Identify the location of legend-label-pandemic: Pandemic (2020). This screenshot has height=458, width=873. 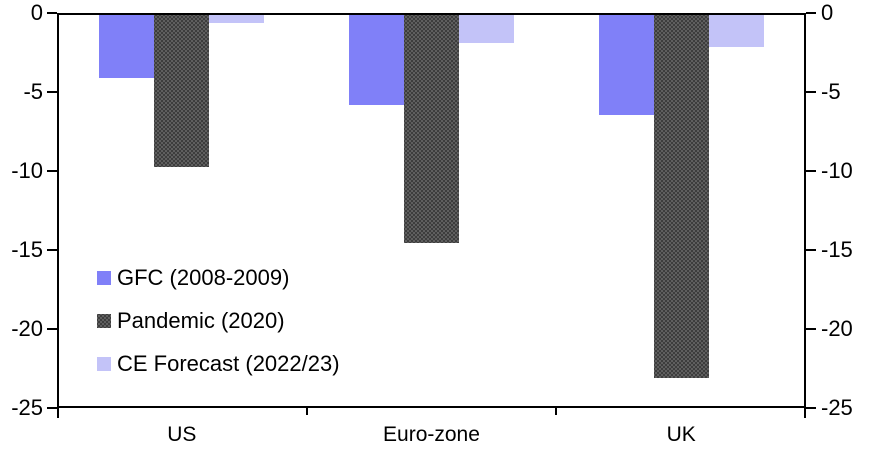
(201, 320).